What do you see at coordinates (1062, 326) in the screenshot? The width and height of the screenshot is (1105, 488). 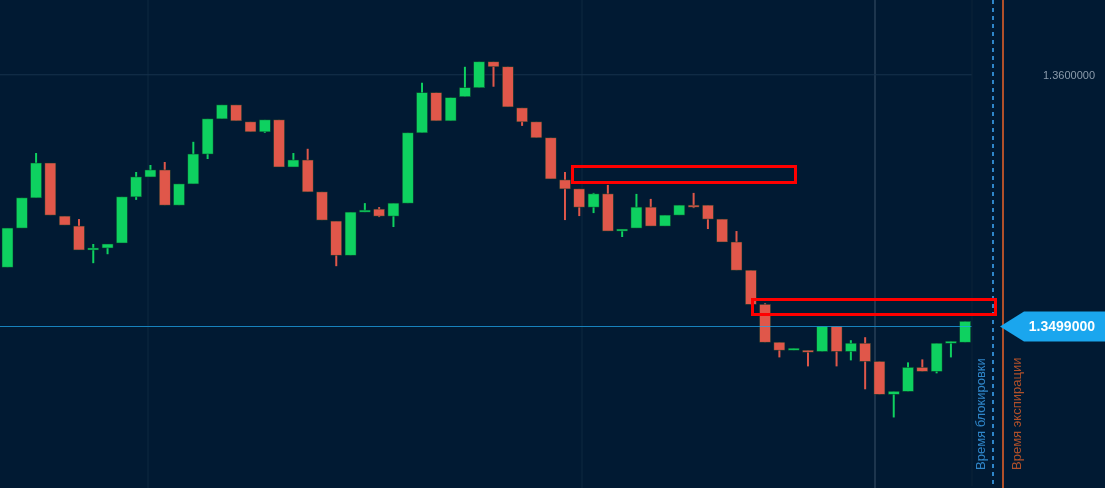 I see `y-tick-label: 1.3499000` at bounding box center [1062, 326].